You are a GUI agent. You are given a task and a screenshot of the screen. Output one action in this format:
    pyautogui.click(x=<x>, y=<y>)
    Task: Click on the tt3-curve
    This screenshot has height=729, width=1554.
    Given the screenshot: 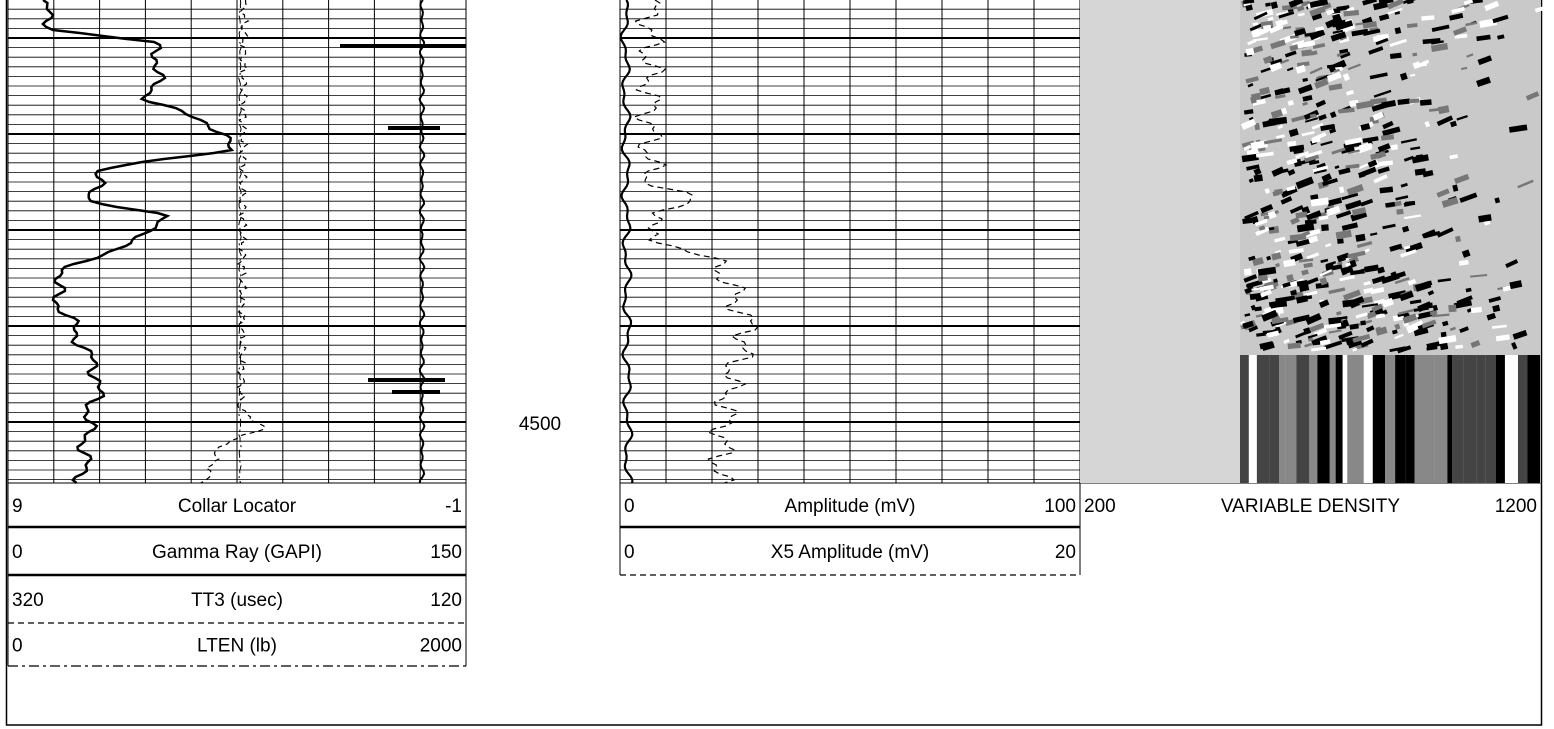 What is the action you would take?
    pyautogui.click(x=233, y=242)
    